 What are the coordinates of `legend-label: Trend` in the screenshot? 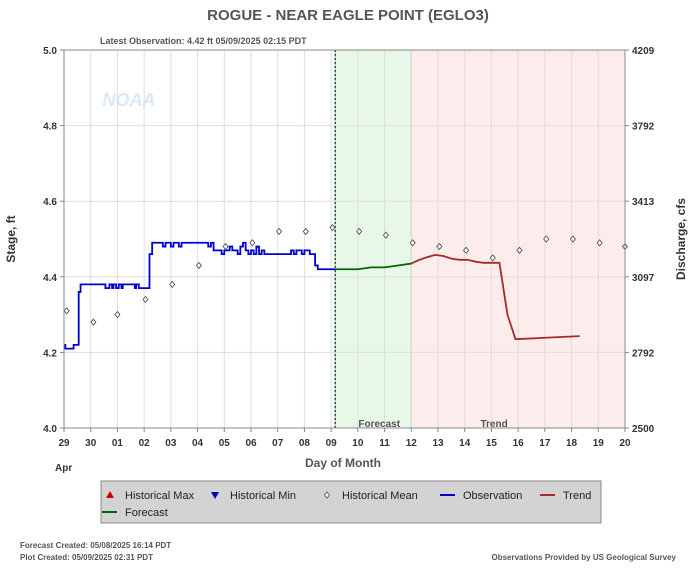 It's located at (577, 496).